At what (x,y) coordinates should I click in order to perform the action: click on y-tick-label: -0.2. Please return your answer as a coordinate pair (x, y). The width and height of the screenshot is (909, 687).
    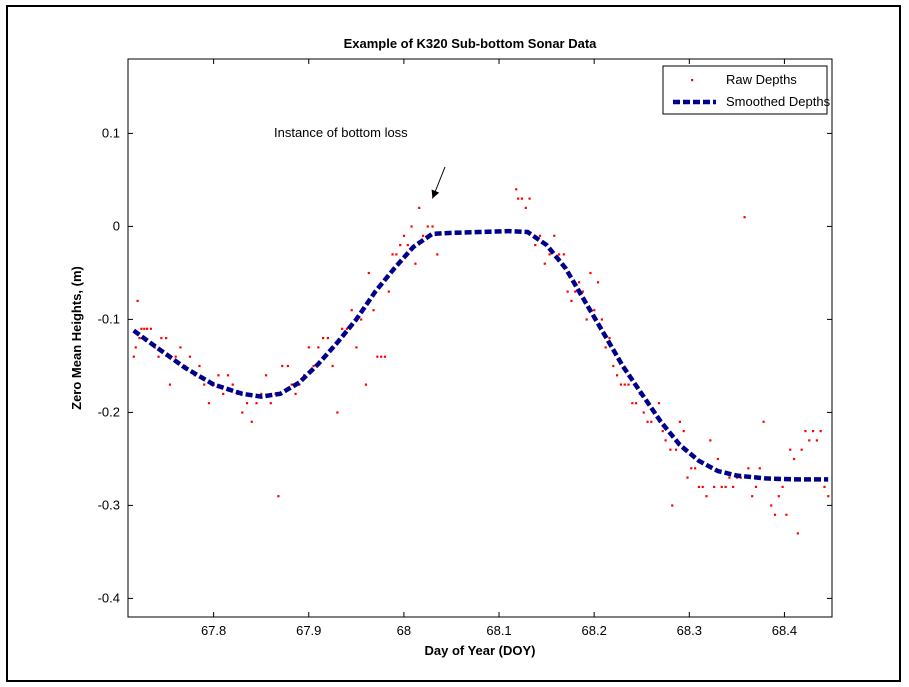
    Looking at the image, I should click on (109, 411).